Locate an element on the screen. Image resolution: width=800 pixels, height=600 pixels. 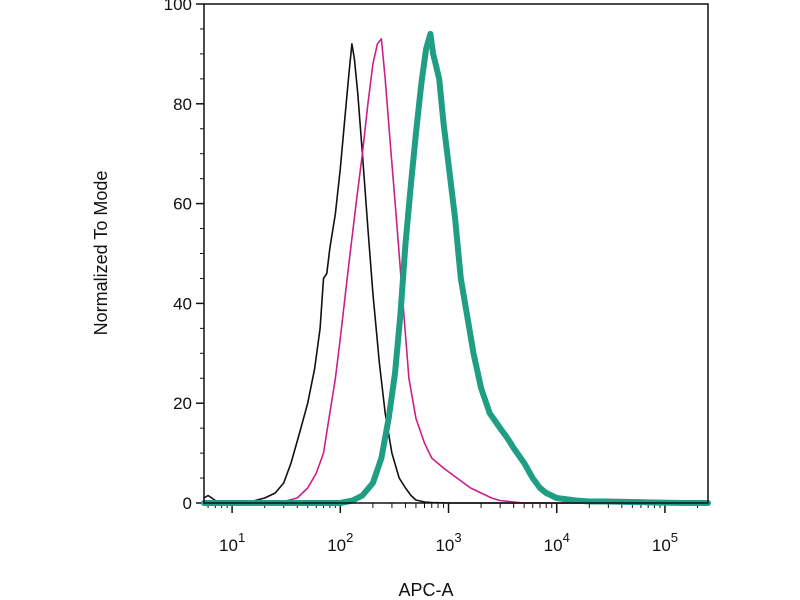
x-tick-label: 10³ is located at coordinates (448, 542).